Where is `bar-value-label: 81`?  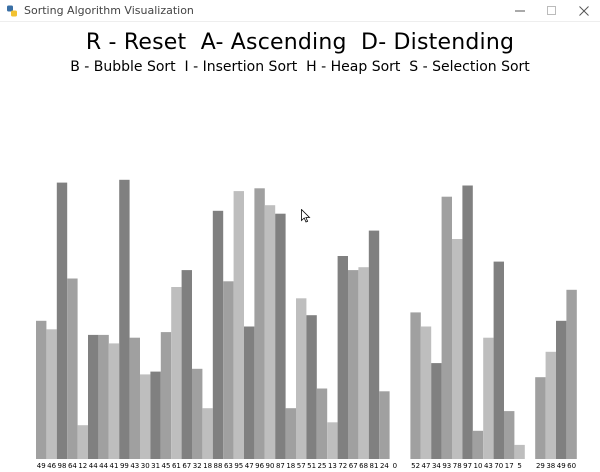 bar-value-label: 81 is located at coordinates (374, 466).